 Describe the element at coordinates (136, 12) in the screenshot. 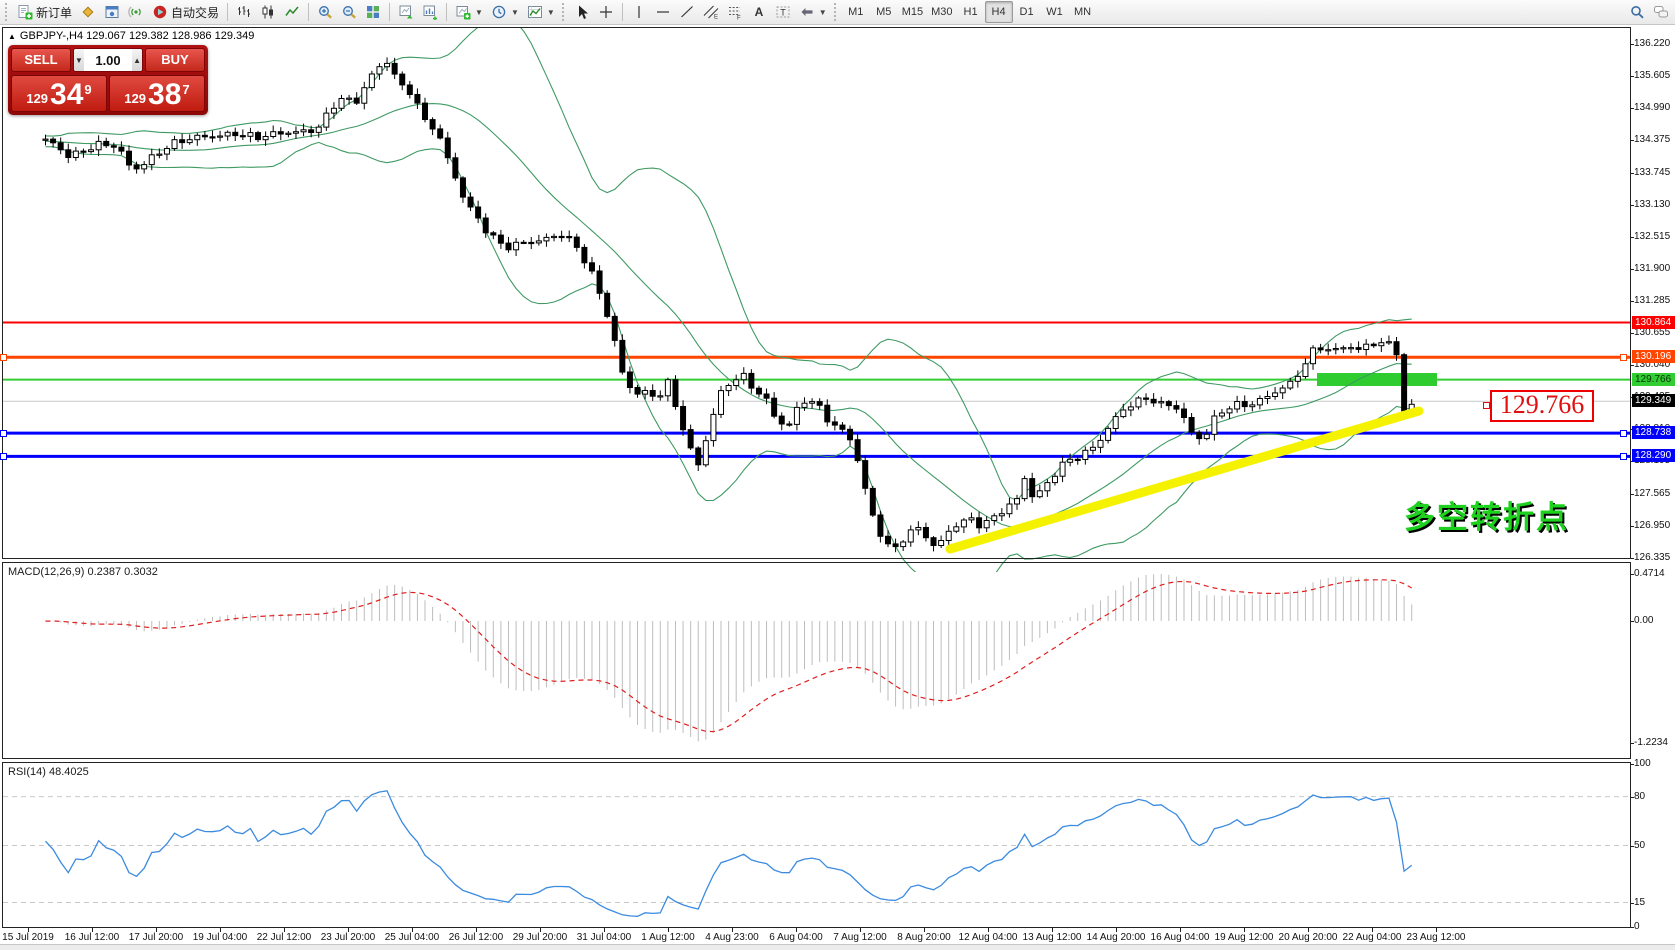

I see `signals-button` at that location.